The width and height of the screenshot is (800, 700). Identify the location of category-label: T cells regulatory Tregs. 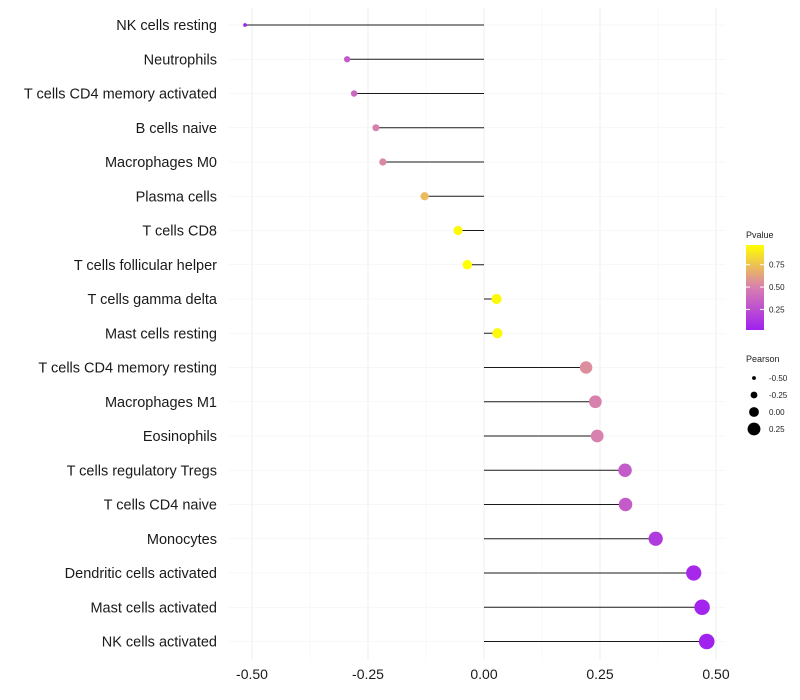
(142, 471).